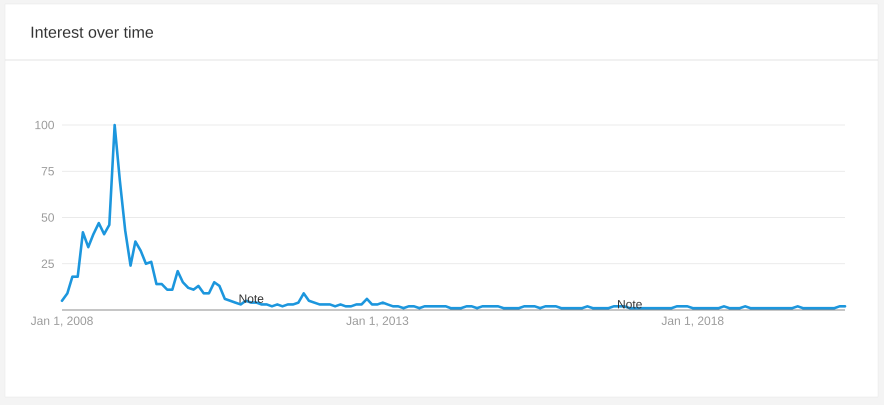  Describe the element at coordinates (48, 264) in the screenshot. I see `y-tick-label: 25` at that location.